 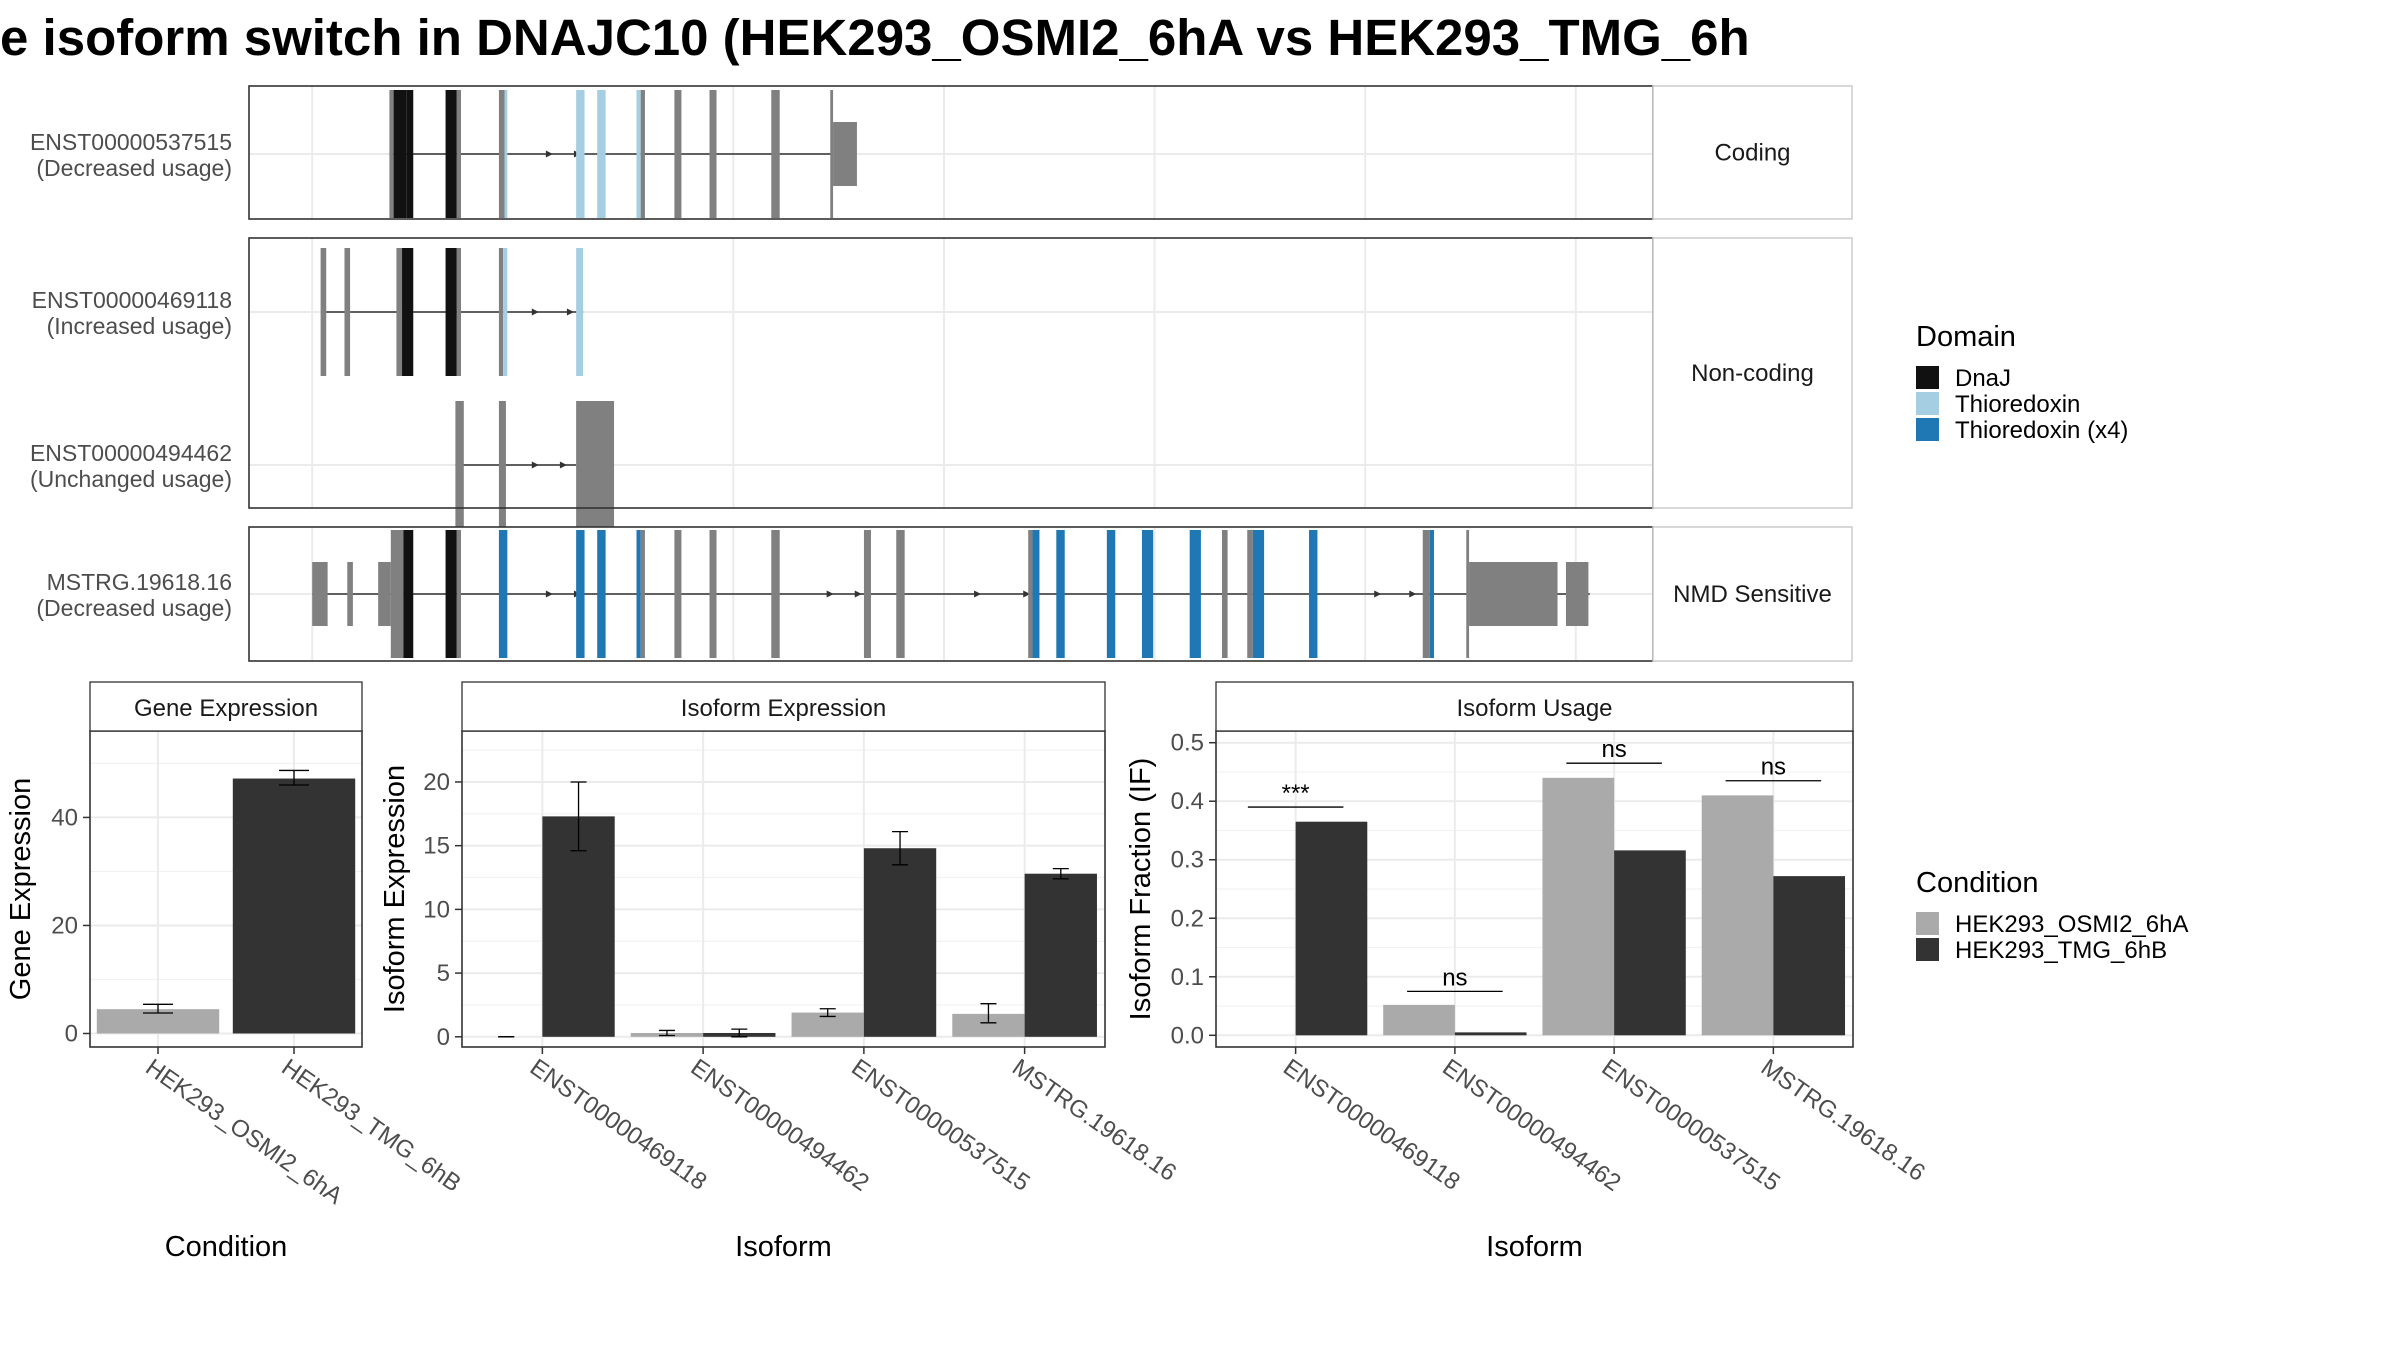 I want to click on chart-strip-title: Isoform Usage, so click(x=1534, y=708).